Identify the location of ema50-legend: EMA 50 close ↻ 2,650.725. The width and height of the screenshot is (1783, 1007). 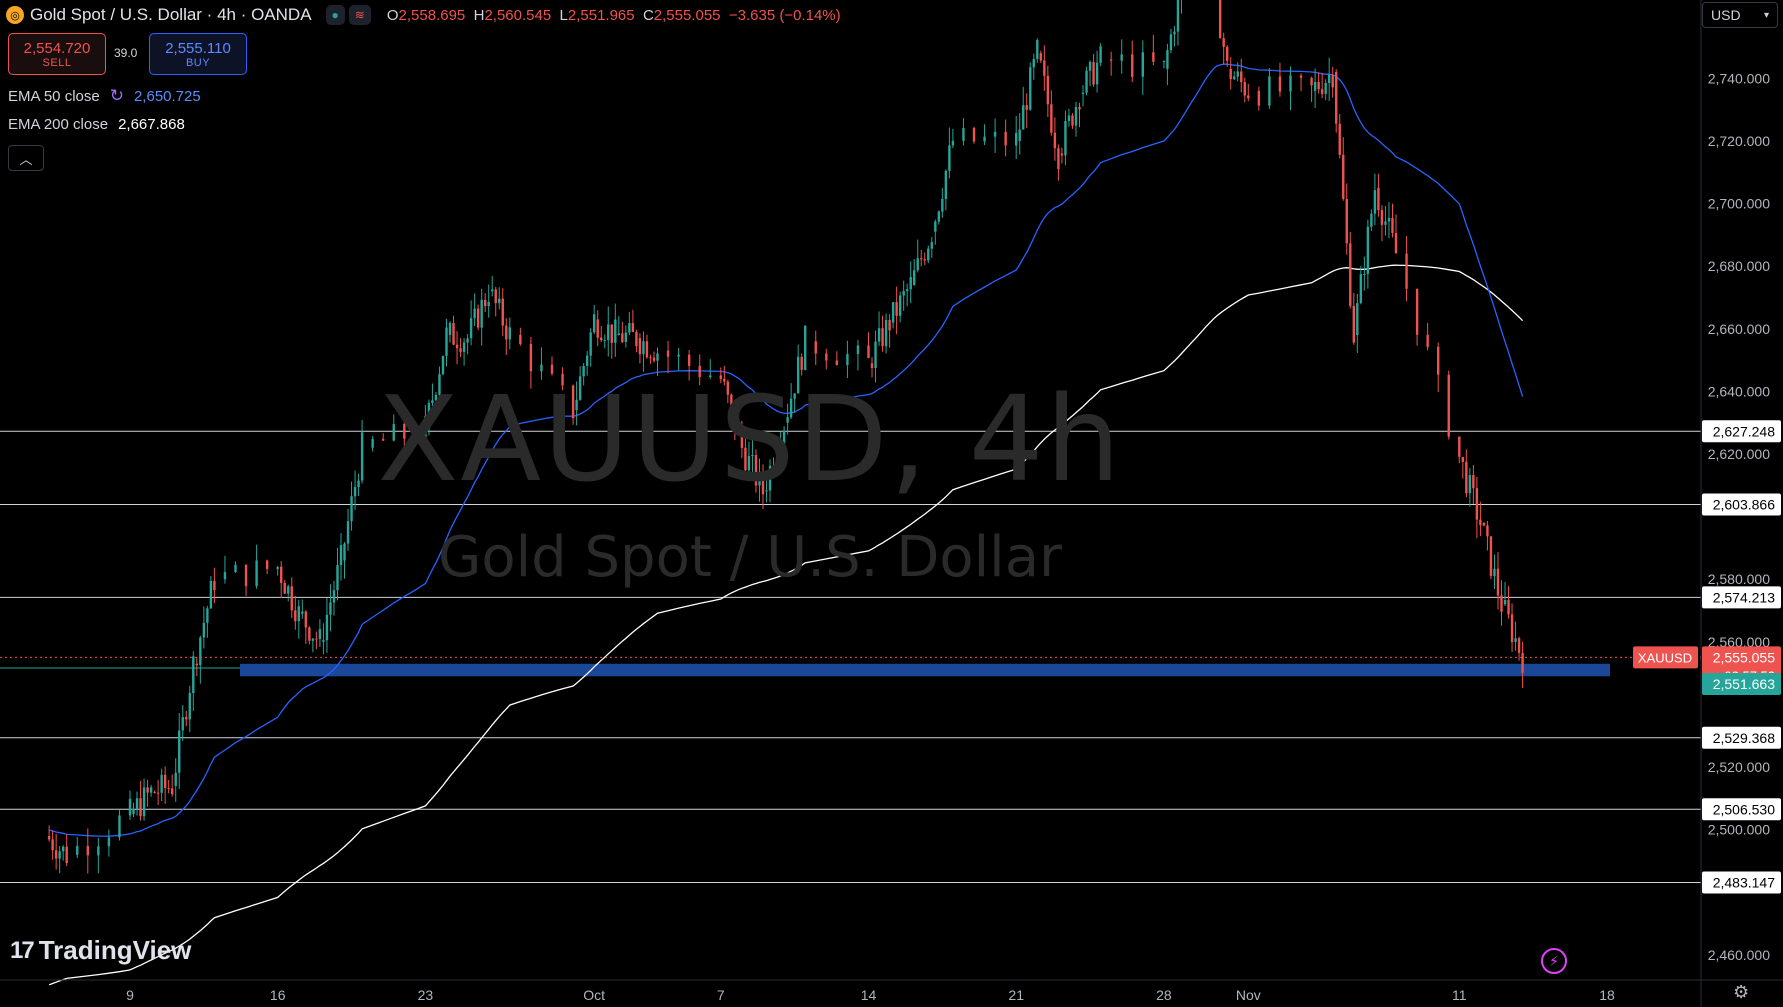
(104, 96).